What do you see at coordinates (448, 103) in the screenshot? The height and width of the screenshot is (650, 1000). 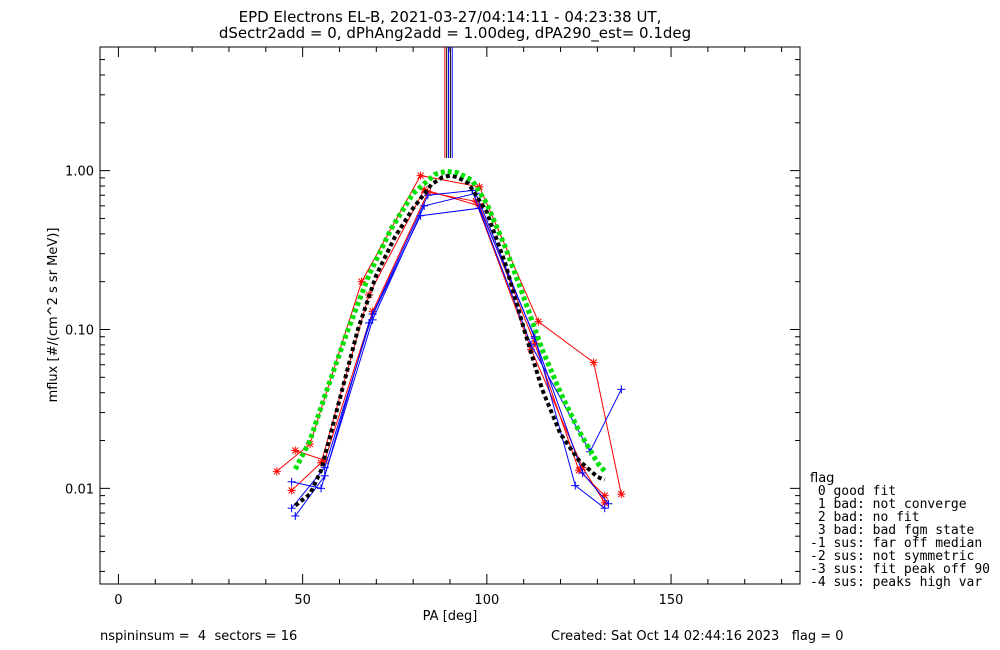 I see `vertical-markers` at bounding box center [448, 103].